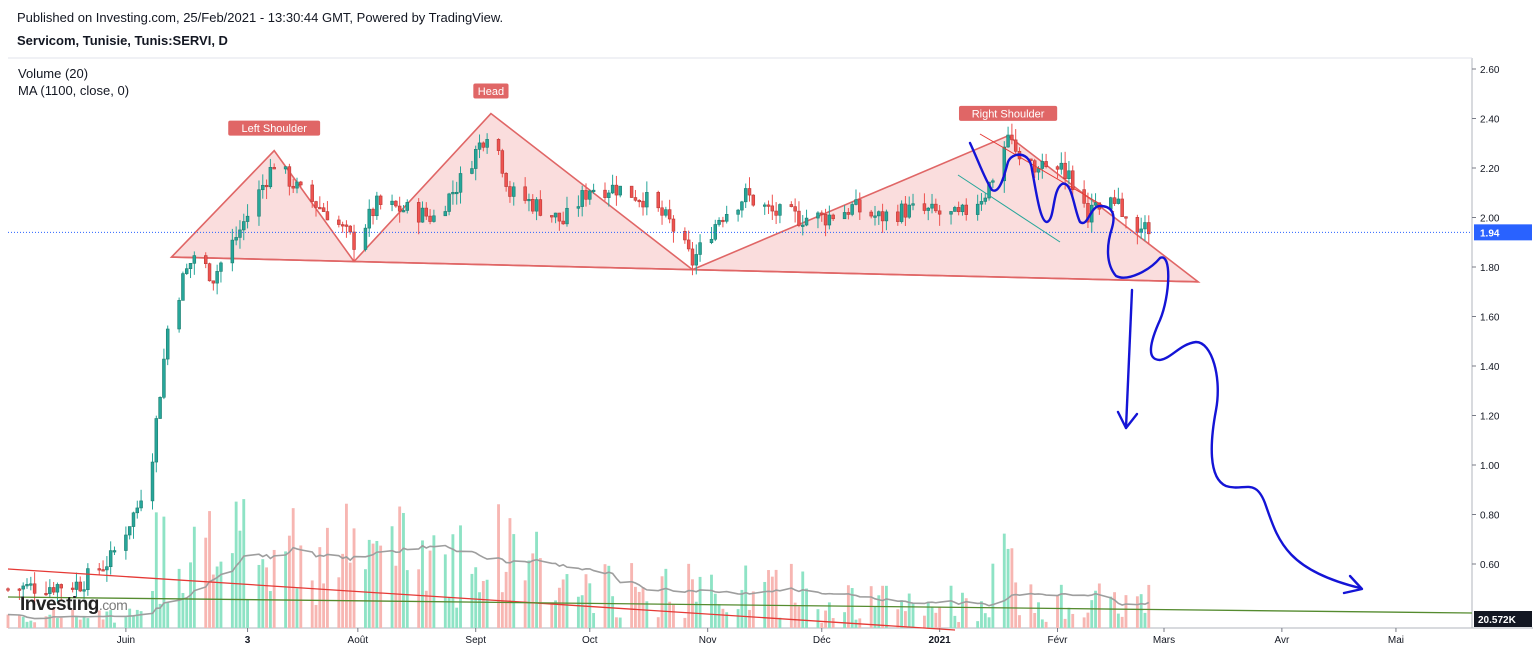 The image size is (1533, 651). I want to click on x-tick-label: Juin, so click(126, 640).